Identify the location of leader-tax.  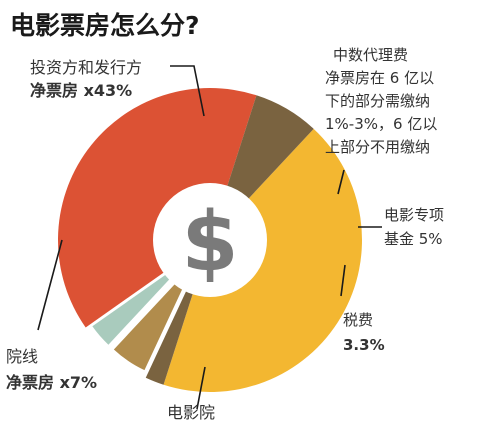
(343, 280).